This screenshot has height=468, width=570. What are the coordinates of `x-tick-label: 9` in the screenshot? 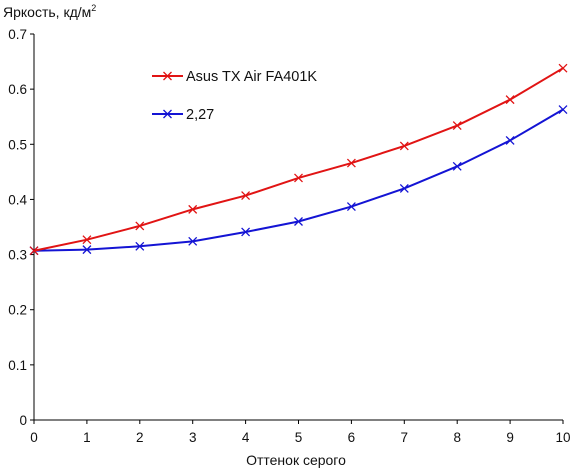 It's located at (510, 437).